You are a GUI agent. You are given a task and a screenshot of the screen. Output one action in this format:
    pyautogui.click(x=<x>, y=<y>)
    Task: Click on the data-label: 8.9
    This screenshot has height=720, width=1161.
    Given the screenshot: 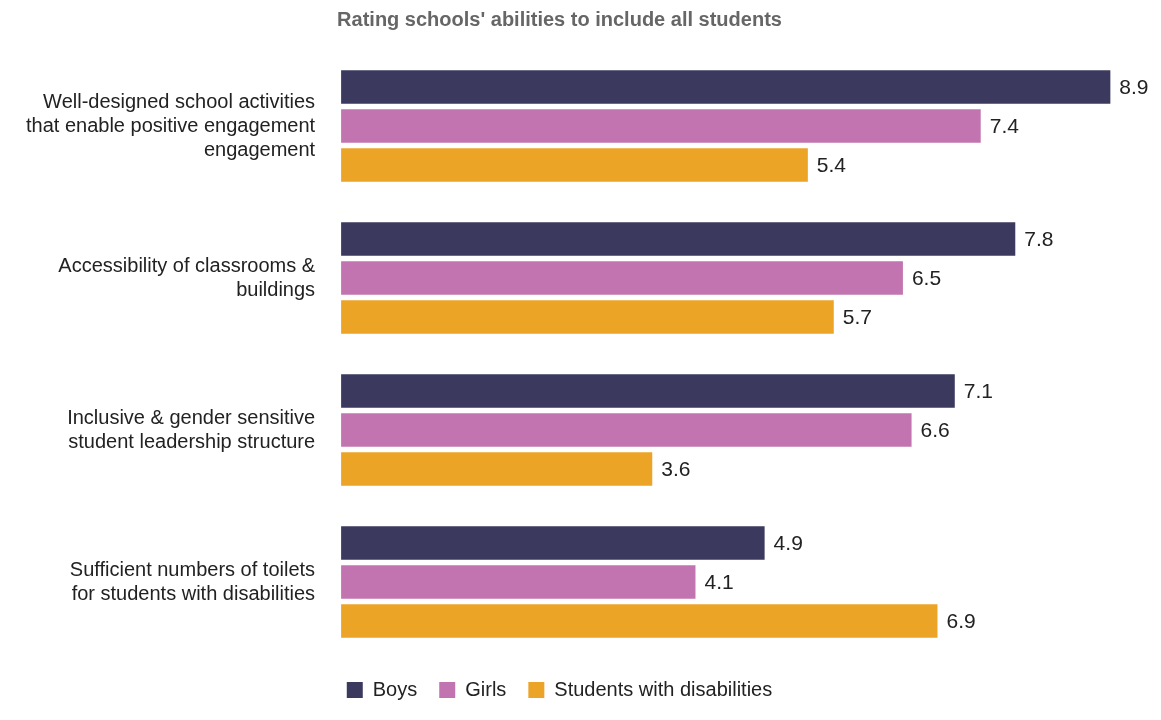 What is the action you would take?
    pyautogui.click(x=1134, y=86)
    